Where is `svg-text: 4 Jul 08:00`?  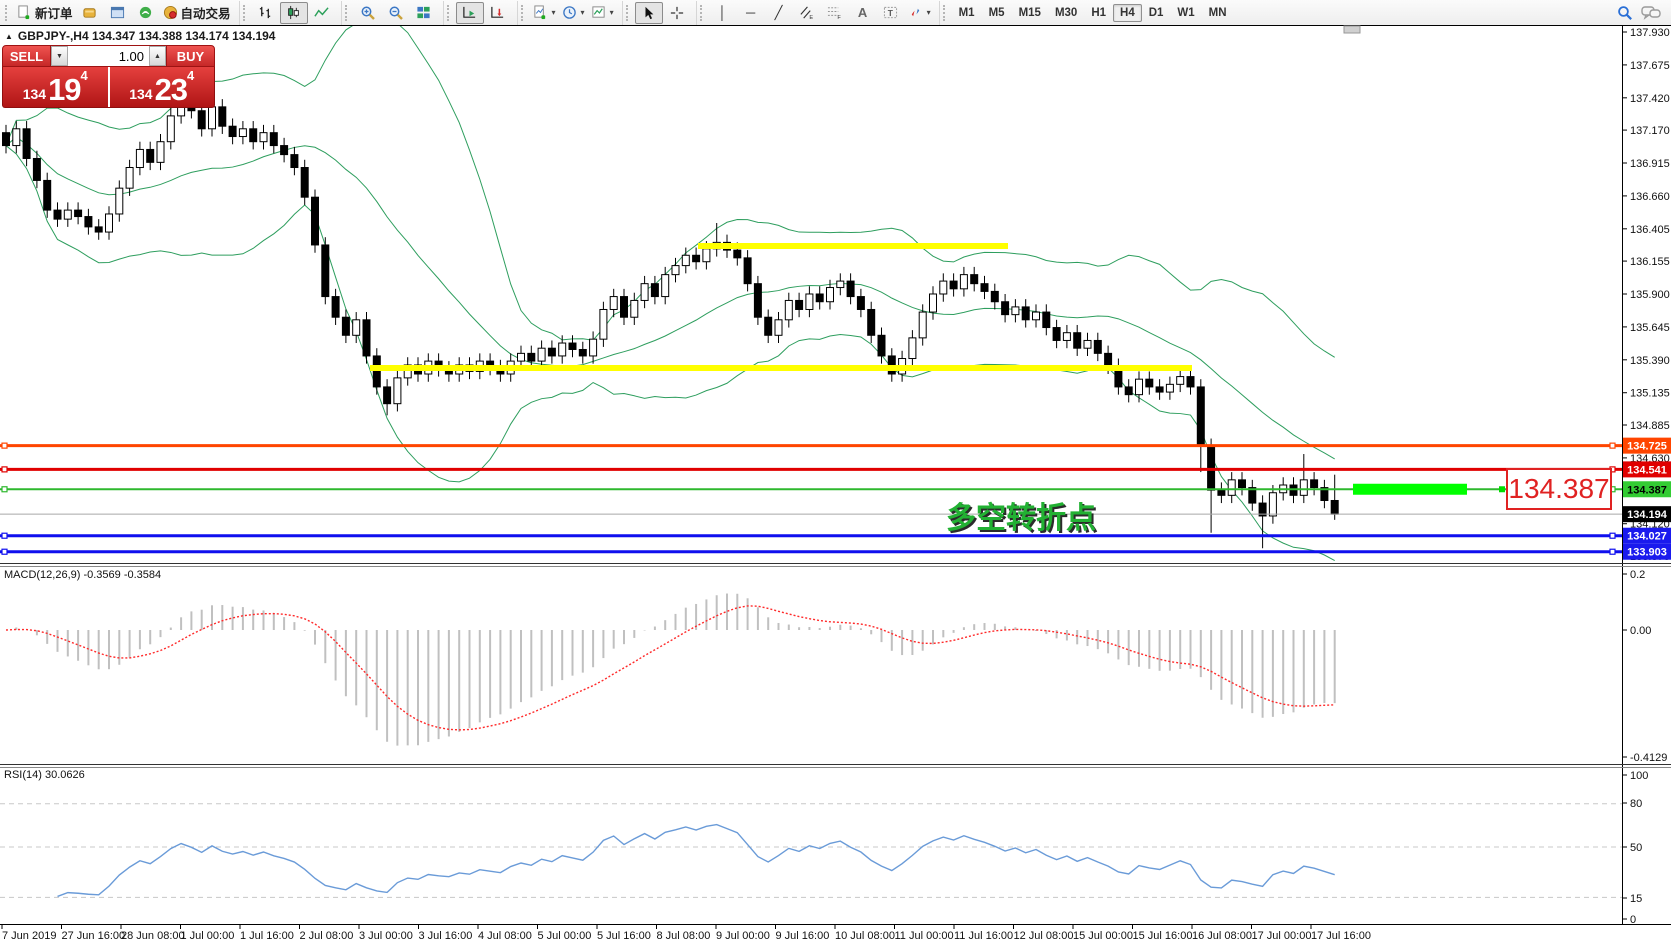 svg-text: 4 Jul 08:00 is located at coordinates (505, 936).